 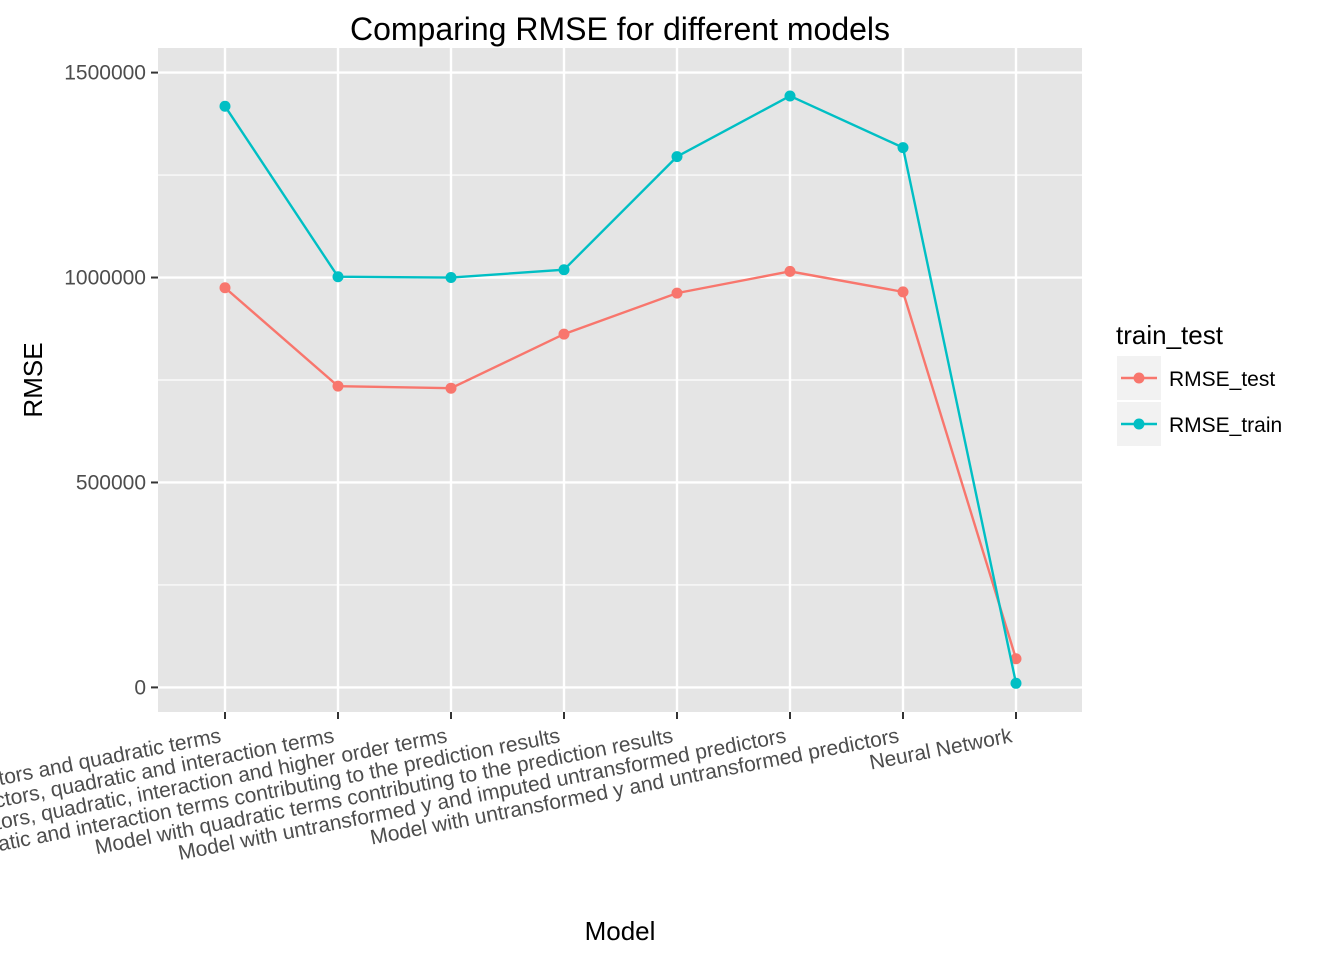 I want to click on y-tick-label: 1000000, so click(x=105, y=278).